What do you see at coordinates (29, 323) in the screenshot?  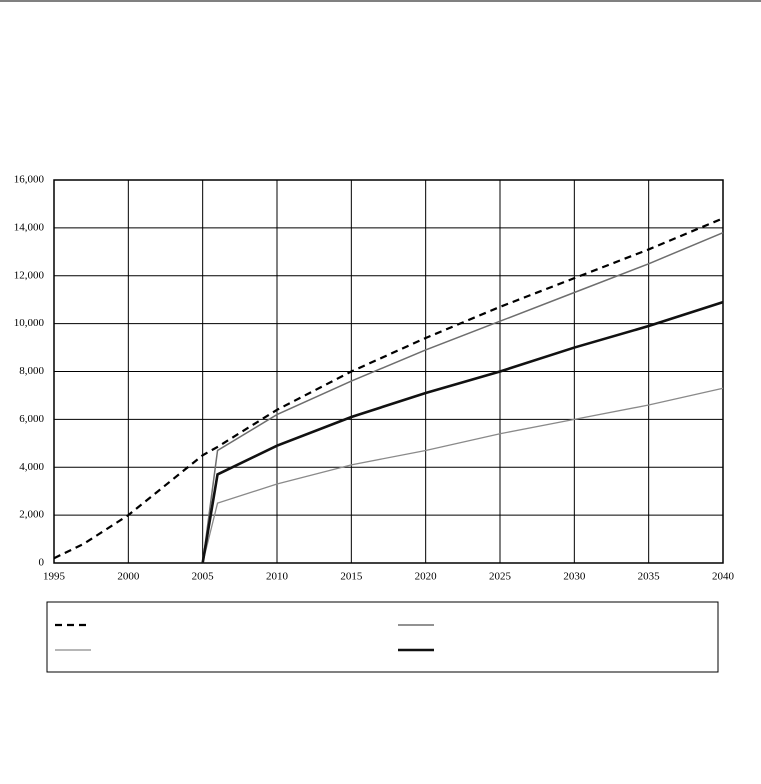 I see `y-tick-label: 10,000` at bounding box center [29, 323].